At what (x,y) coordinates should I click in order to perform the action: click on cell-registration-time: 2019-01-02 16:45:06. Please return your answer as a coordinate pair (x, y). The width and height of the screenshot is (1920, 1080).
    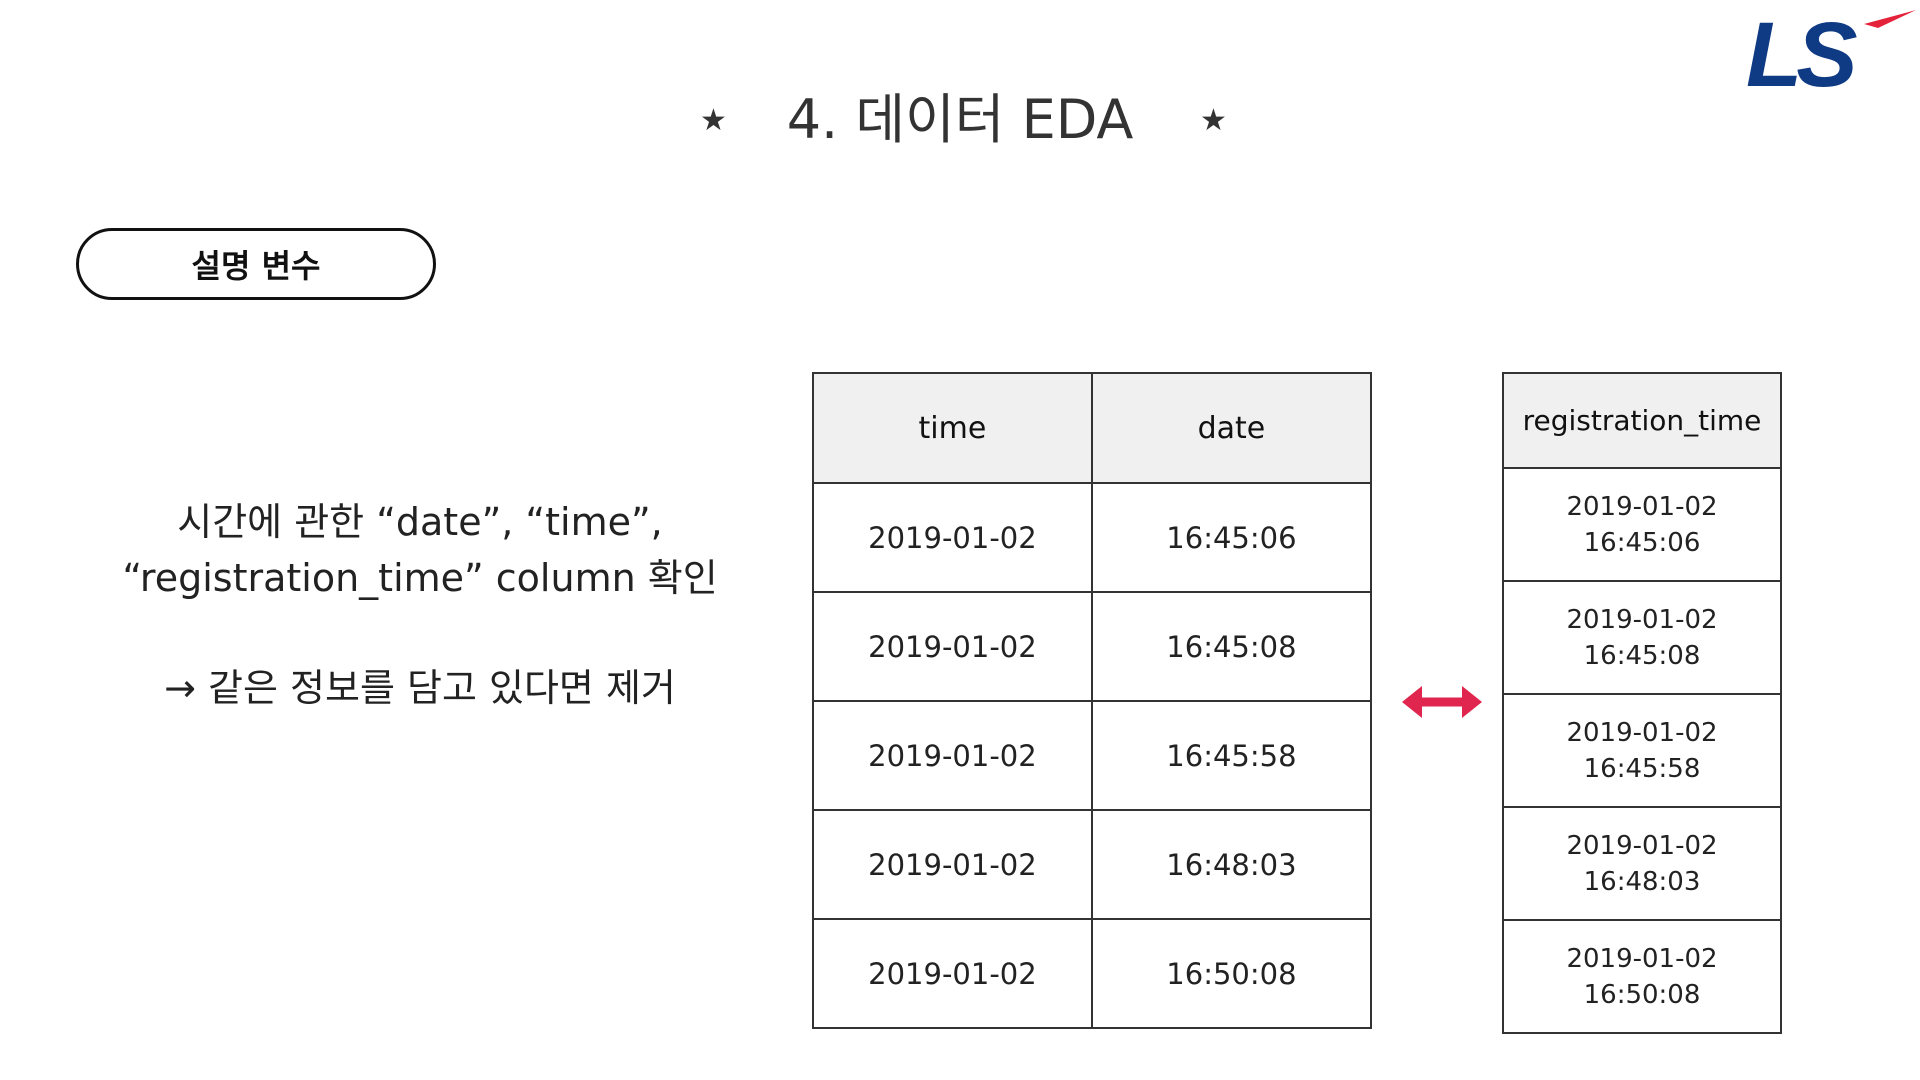
    Looking at the image, I should click on (1642, 524).